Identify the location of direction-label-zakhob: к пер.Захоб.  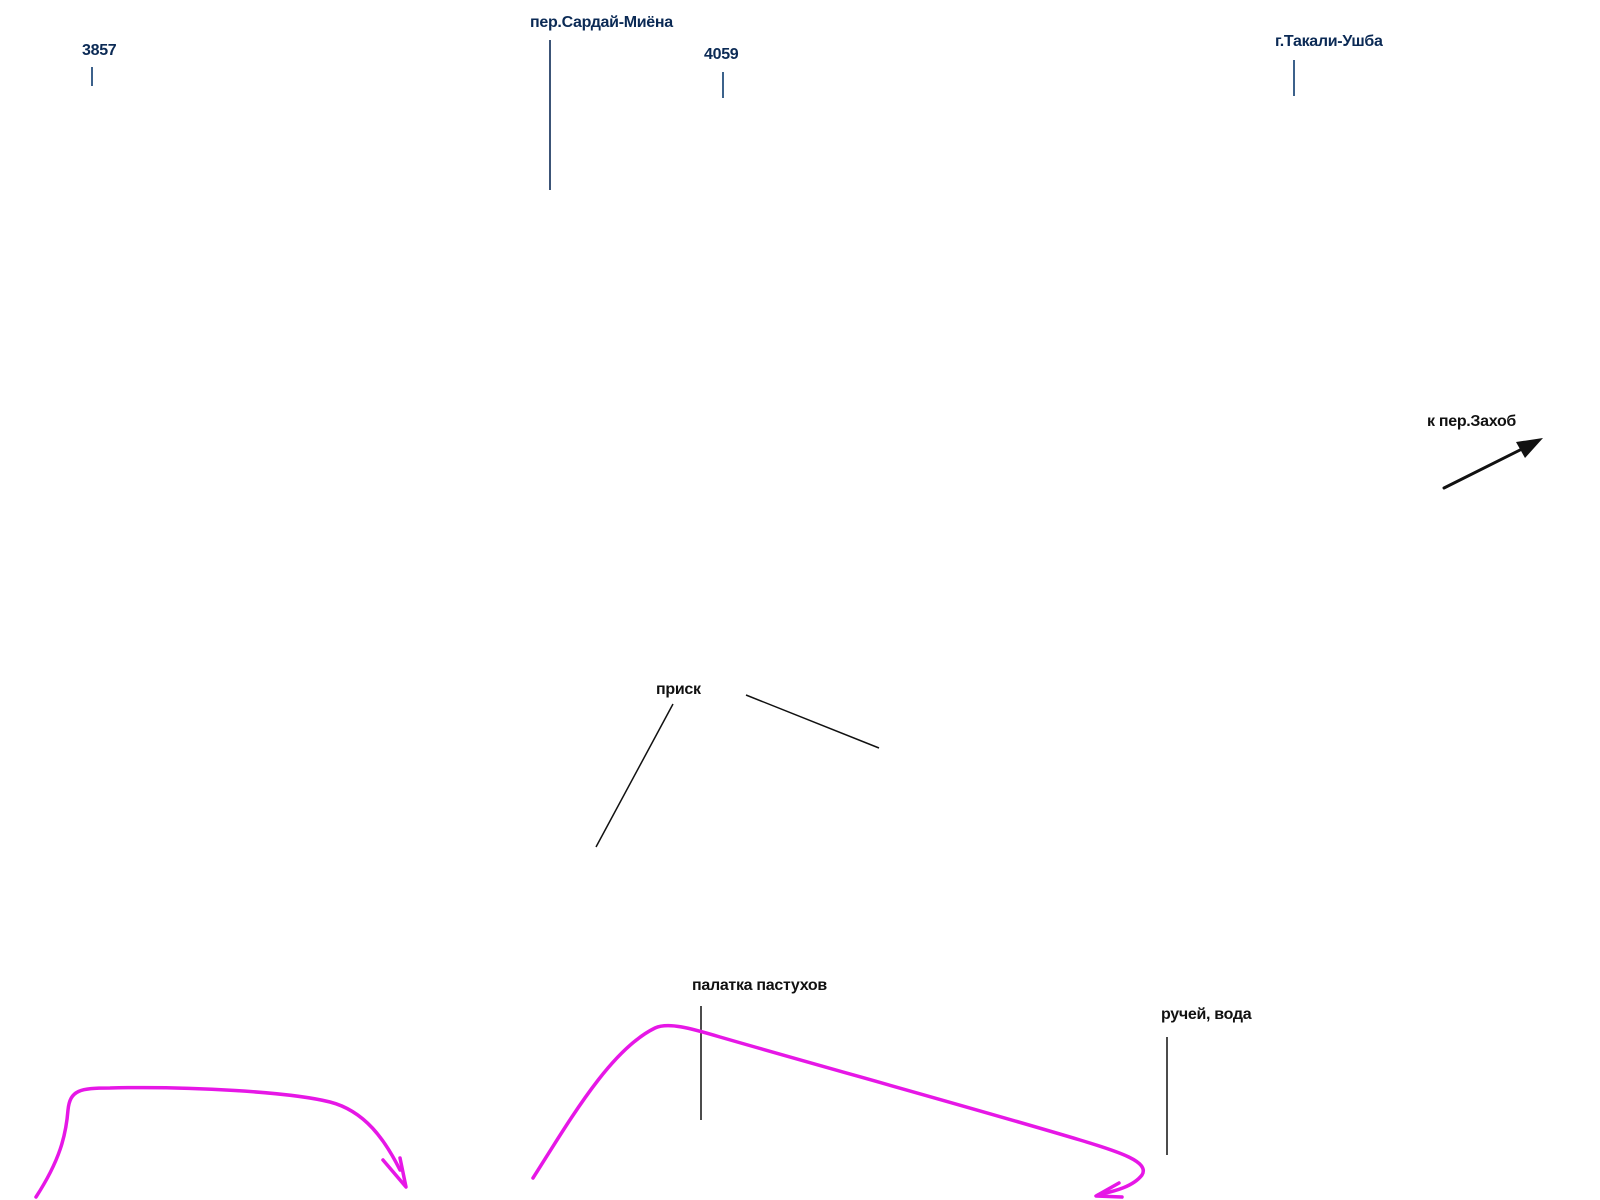
(1472, 421).